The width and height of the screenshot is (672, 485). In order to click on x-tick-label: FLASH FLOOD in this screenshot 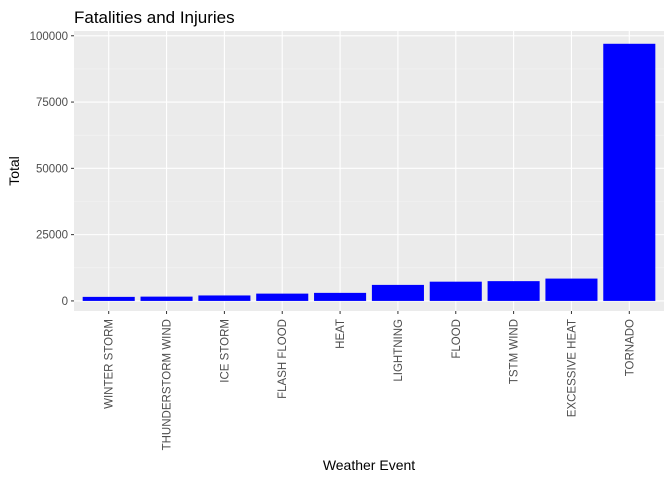, I will do `click(283, 359)`.